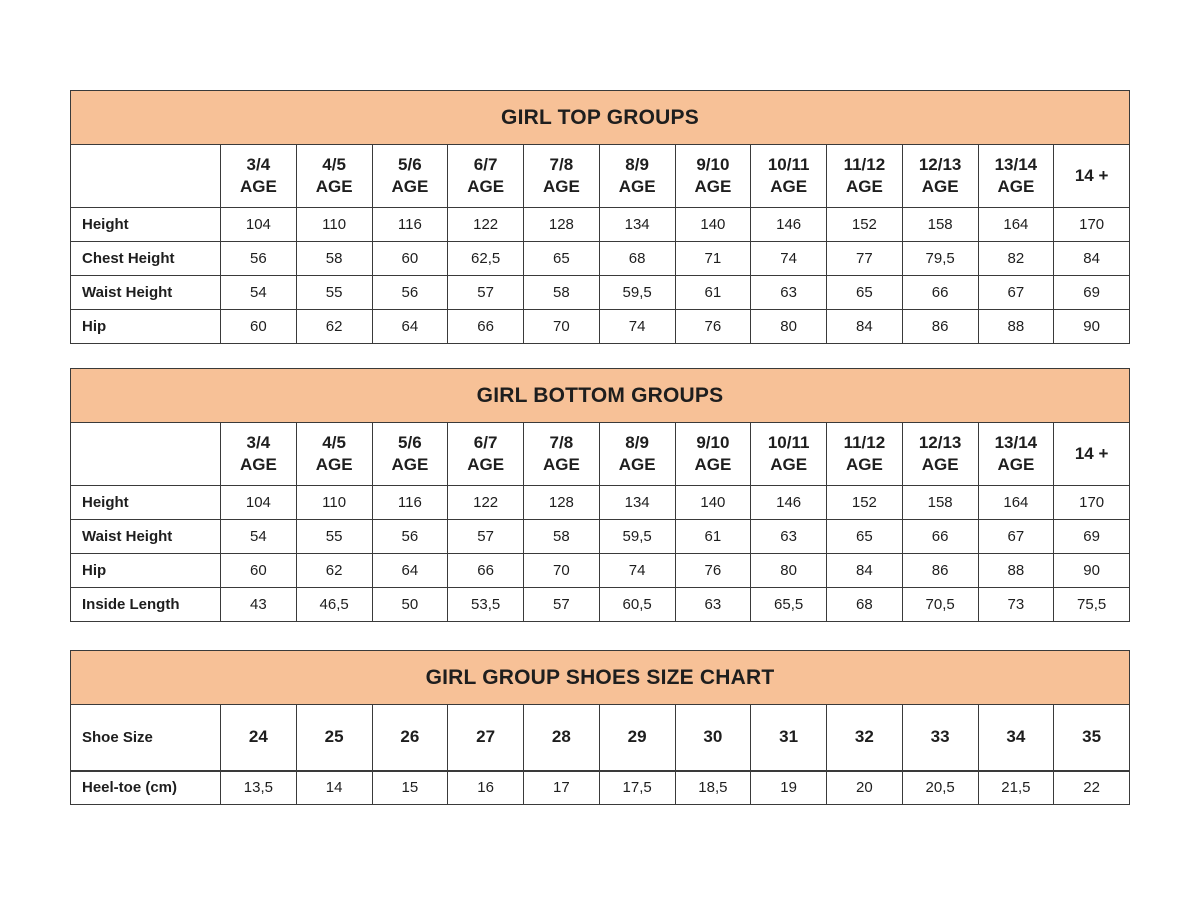 The image size is (1200, 905). What do you see at coordinates (561, 737) in the screenshot?
I see `value-cell: 28` at bounding box center [561, 737].